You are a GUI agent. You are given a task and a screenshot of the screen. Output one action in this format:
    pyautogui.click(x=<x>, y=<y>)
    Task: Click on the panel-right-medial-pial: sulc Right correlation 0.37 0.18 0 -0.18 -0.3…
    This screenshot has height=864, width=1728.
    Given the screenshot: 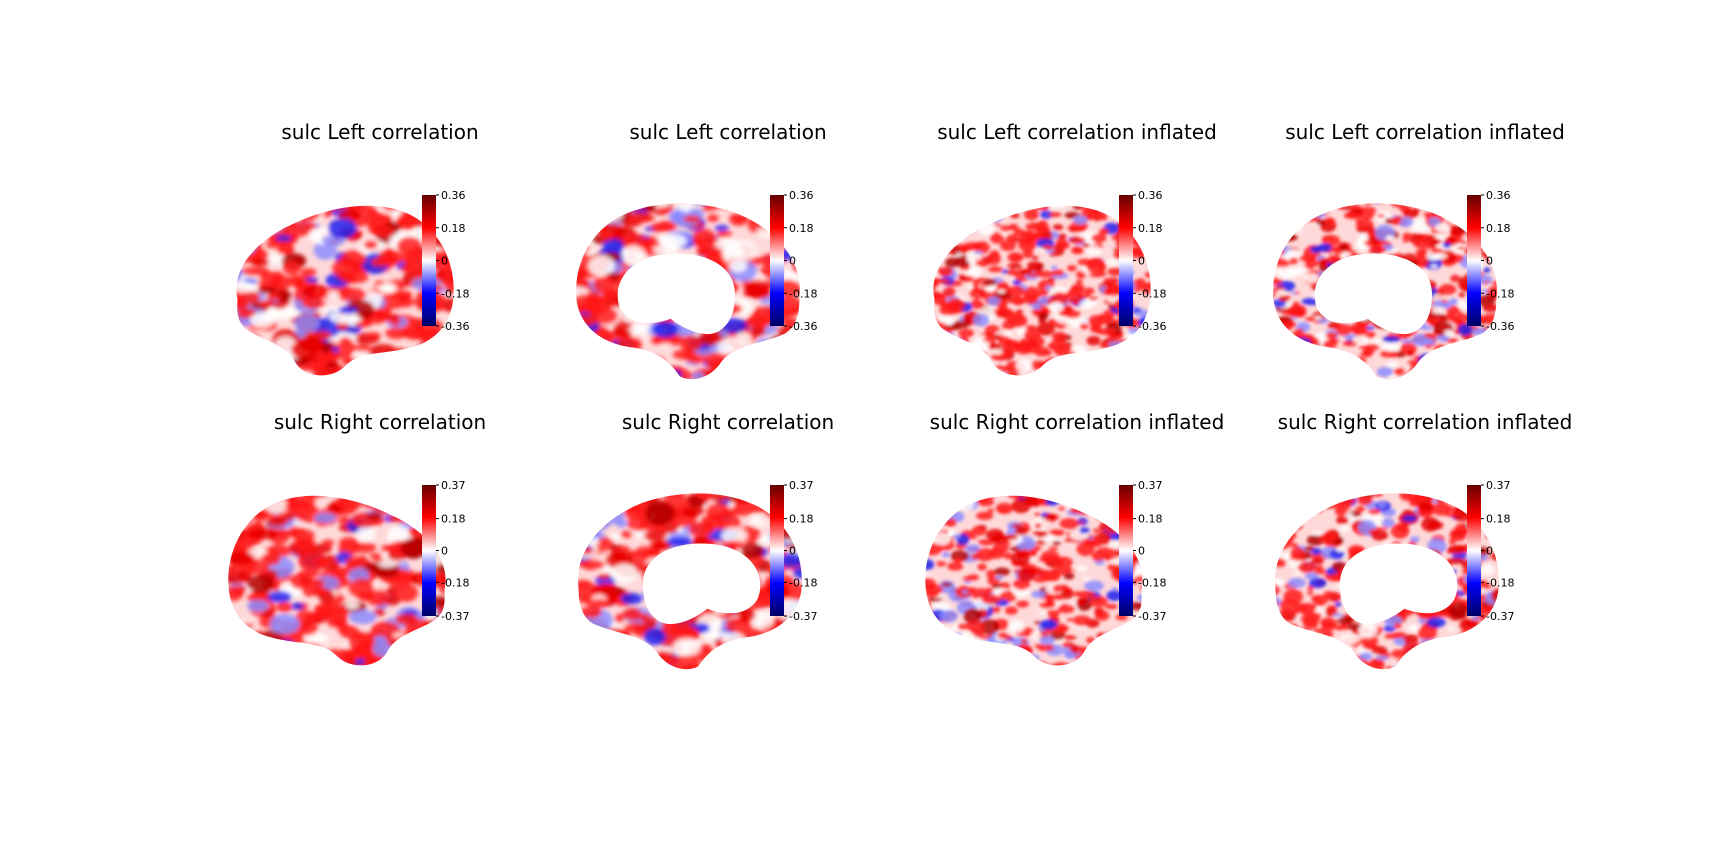 What is the action you would take?
    pyautogui.click(x=728, y=555)
    